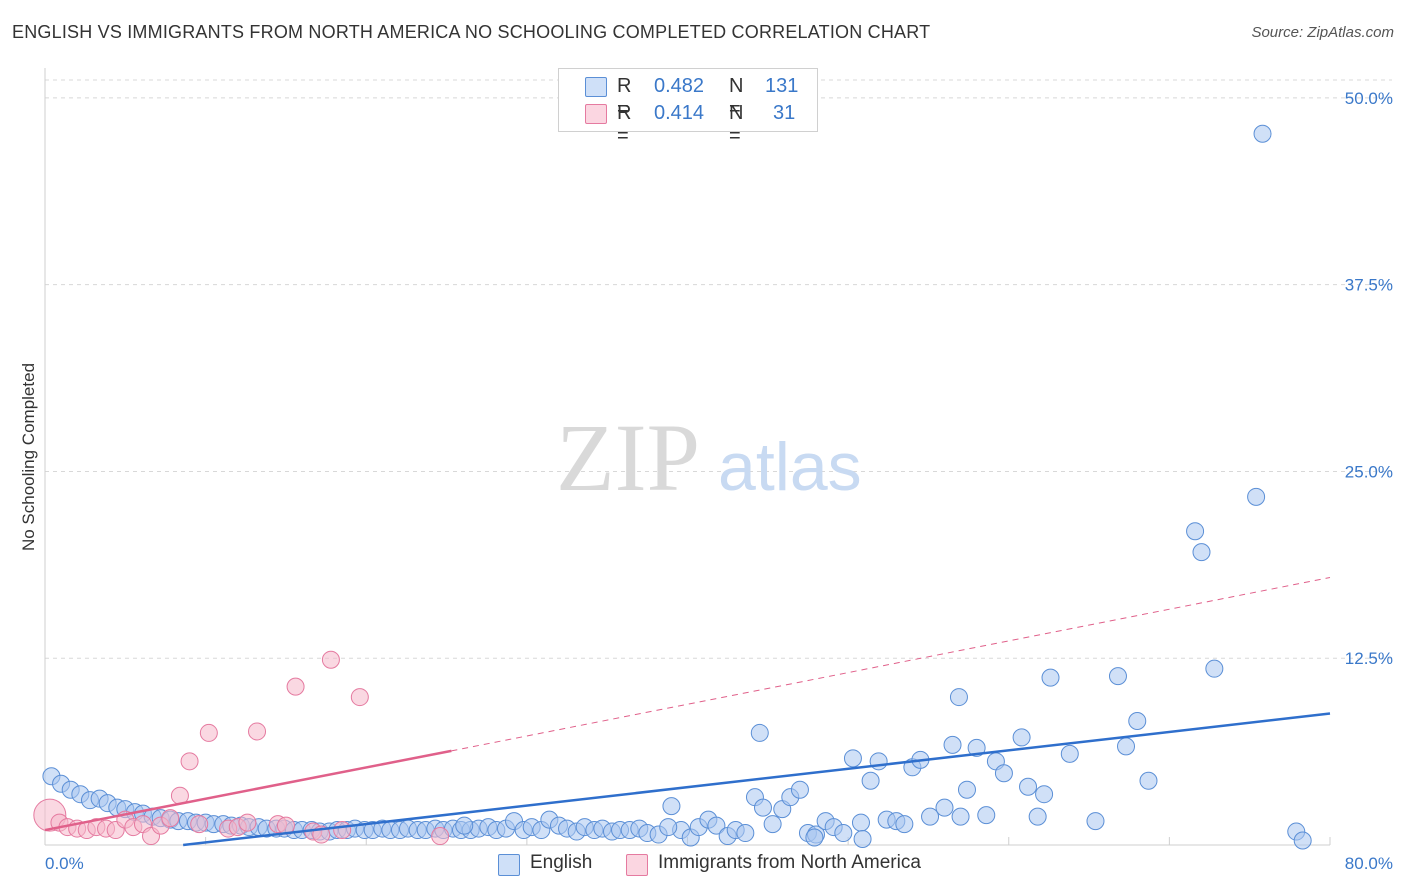  Describe the element at coordinates (679, 113) in the screenshot. I see `legend-r-value: 0.414` at that location.